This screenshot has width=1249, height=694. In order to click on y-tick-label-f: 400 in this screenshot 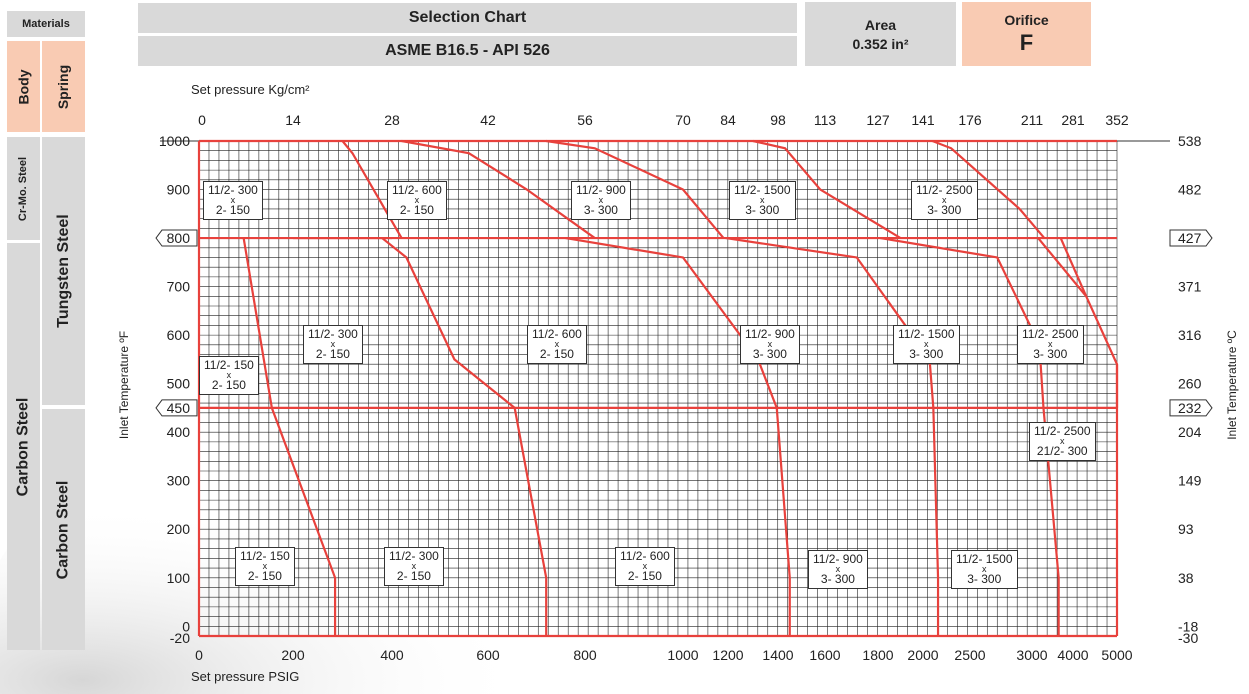, I will do `click(179, 432)`.